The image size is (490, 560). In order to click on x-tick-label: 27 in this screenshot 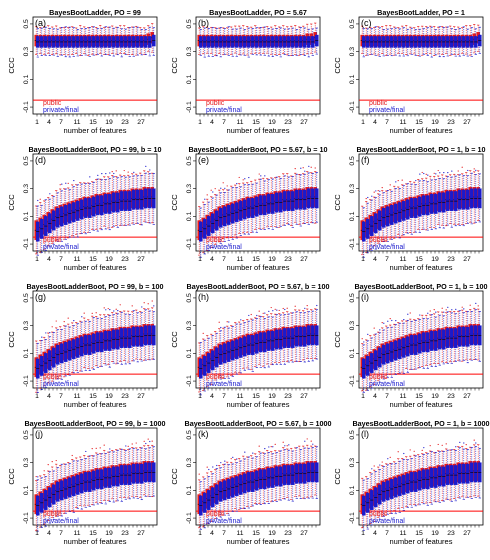, I will do `click(304, 533)`.